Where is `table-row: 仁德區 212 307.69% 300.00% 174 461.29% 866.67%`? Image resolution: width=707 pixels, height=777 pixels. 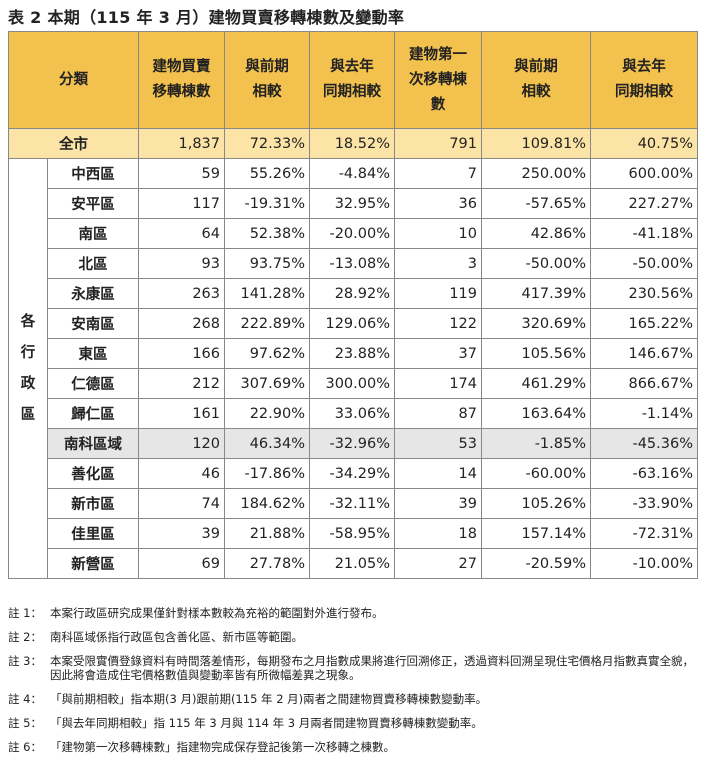
table-row: 仁德區 212 307.69% 300.00% 174 461.29% 866.67% is located at coordinates (353, 383).